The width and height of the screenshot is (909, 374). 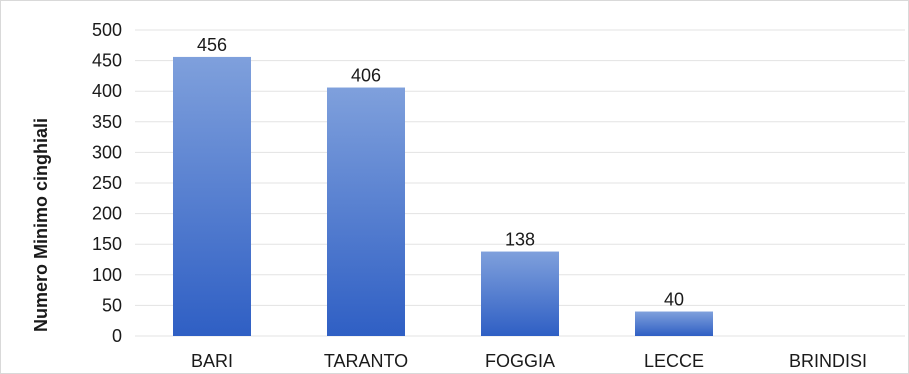 What do you see at coordinates (366, 361) in the screenshot?
I see `x-category-taranto: TARANTO` at bounding box center [366, 361].